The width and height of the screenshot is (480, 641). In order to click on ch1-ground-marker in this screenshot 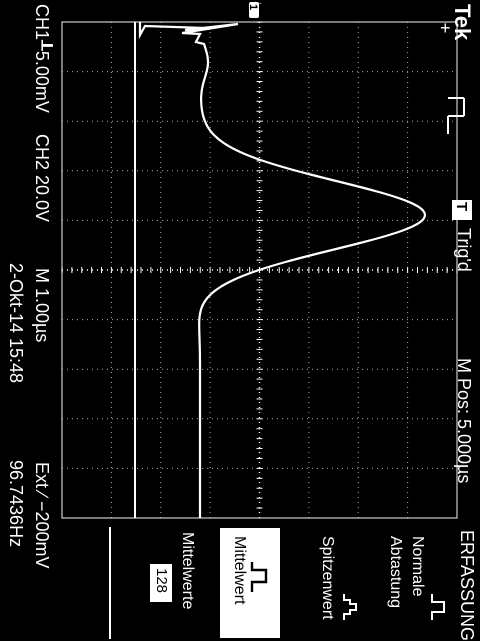, I will do `click(254, 10)`.